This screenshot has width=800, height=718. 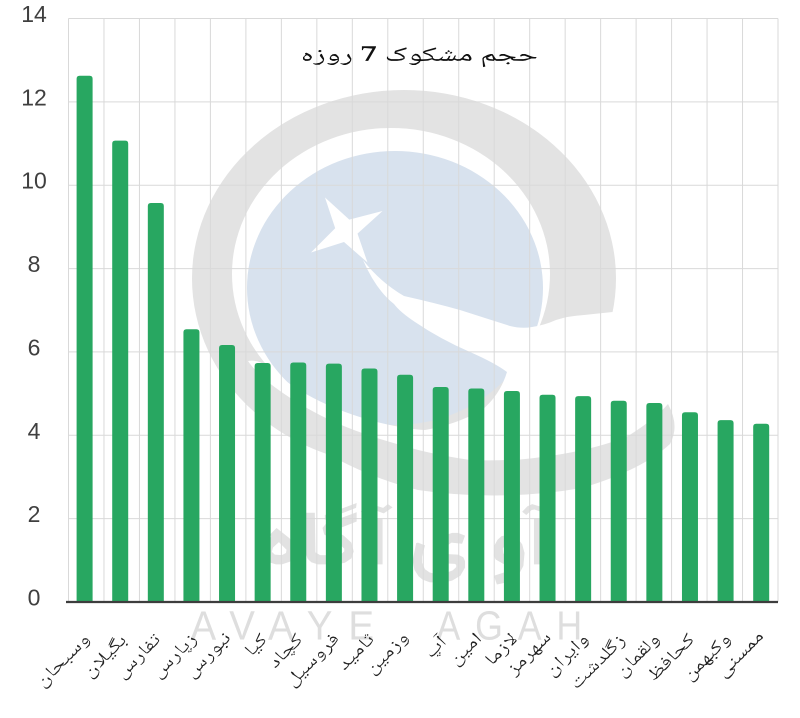 I want to click on svg-text: 0, so click(x=34, y=598).